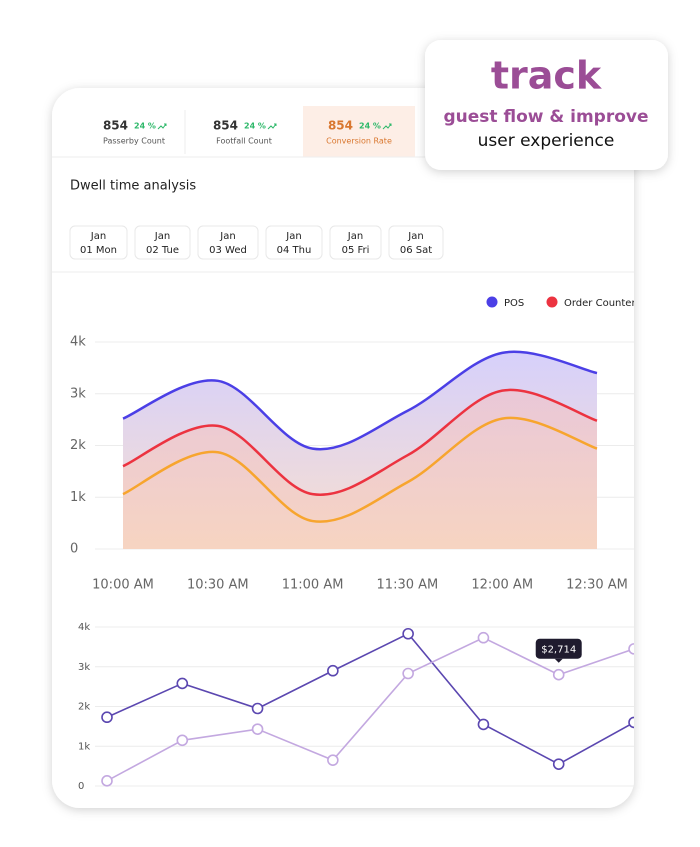 This screenshot has height=847, width=700. I want to click on callout-line: guest flow & improve, so click(546, 117).